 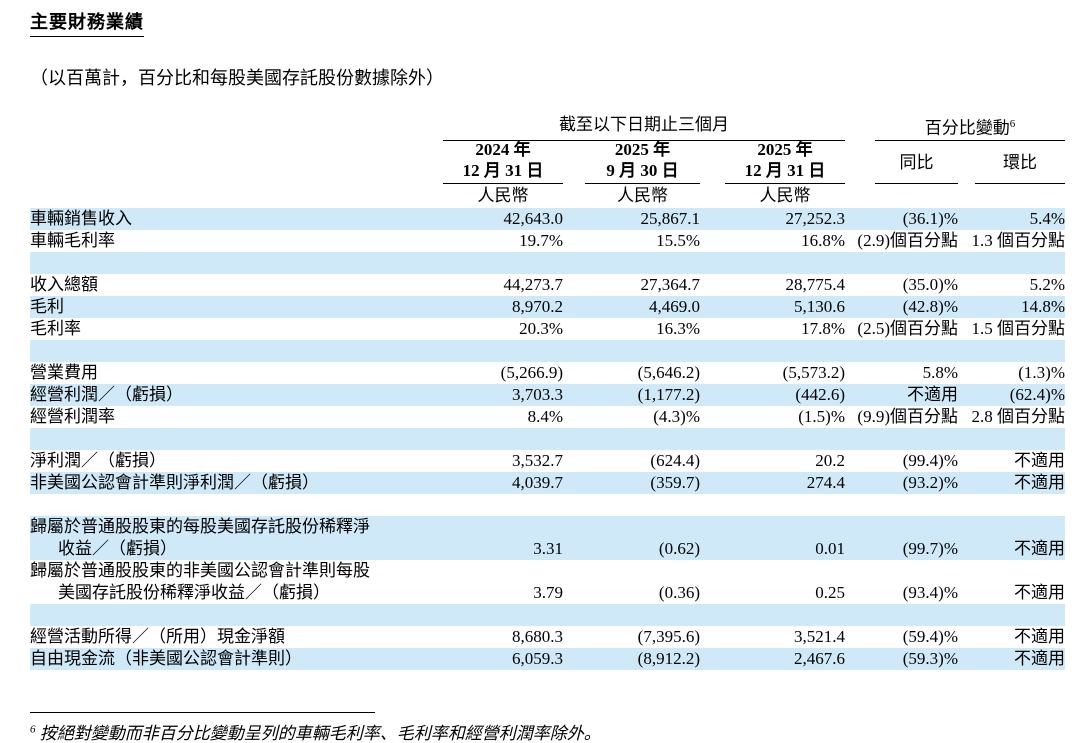 I want to click on column-date: 9 月 30 日, so click(x=642, y=170).